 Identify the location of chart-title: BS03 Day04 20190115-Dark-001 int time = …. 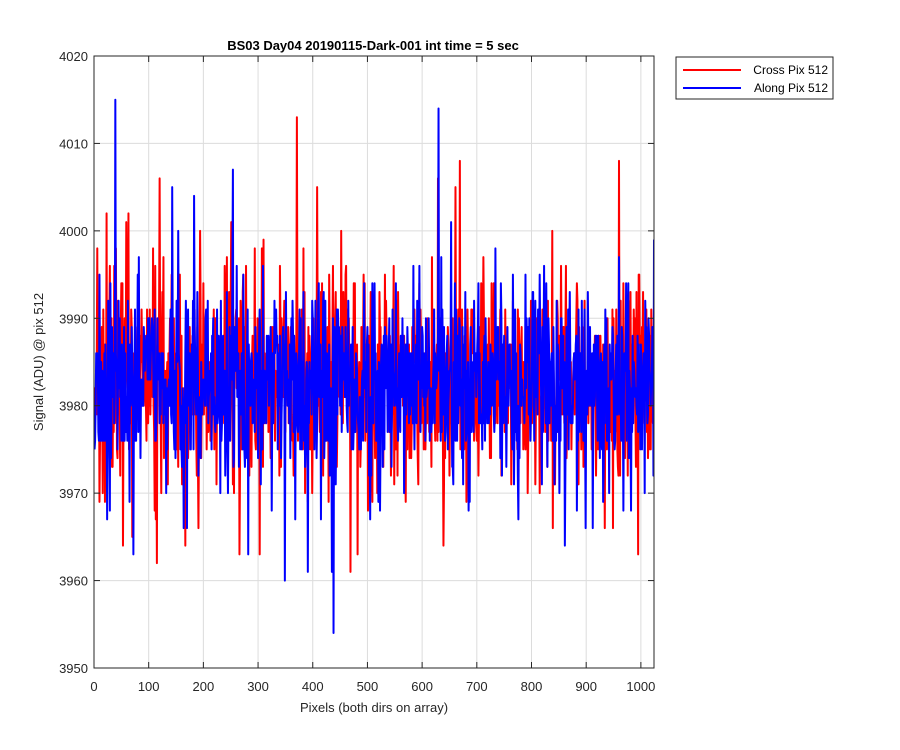
(373, 45).